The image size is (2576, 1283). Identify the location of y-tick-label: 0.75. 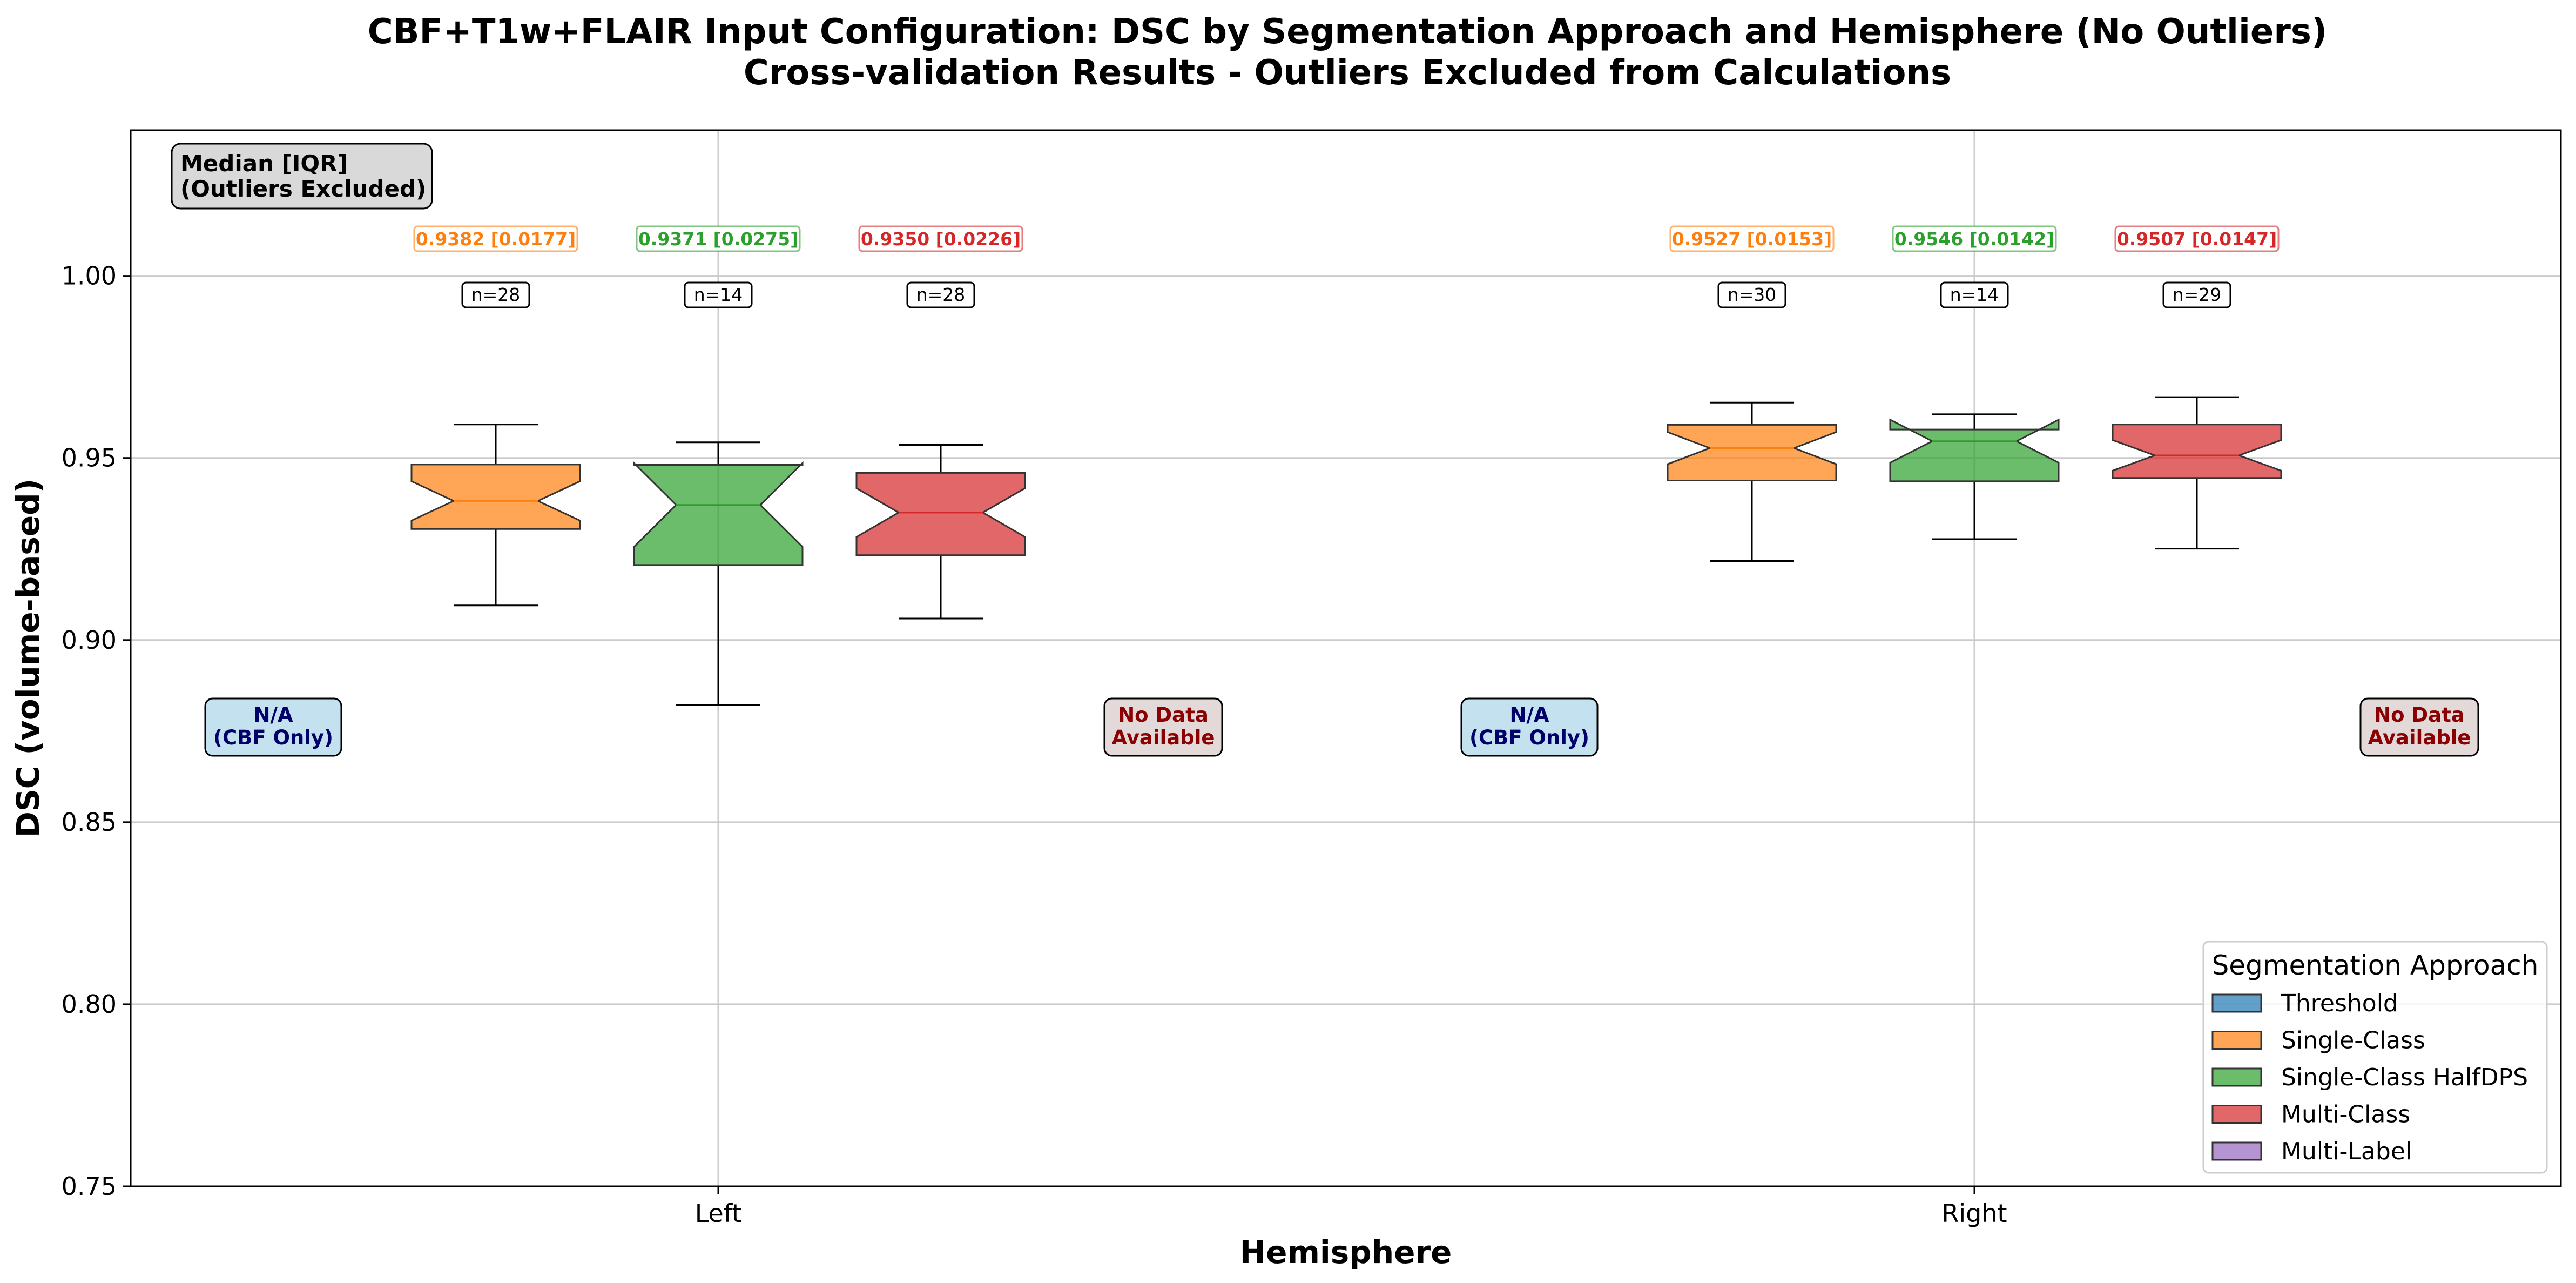
(89, 1187).